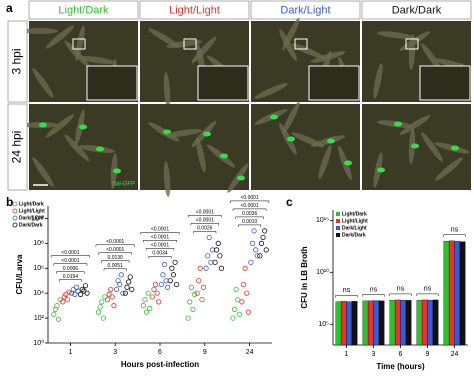  Describe the element at coordinates (160, 364) in the screenshot. I see `x-axis-title: Hours post-infection` at that location.